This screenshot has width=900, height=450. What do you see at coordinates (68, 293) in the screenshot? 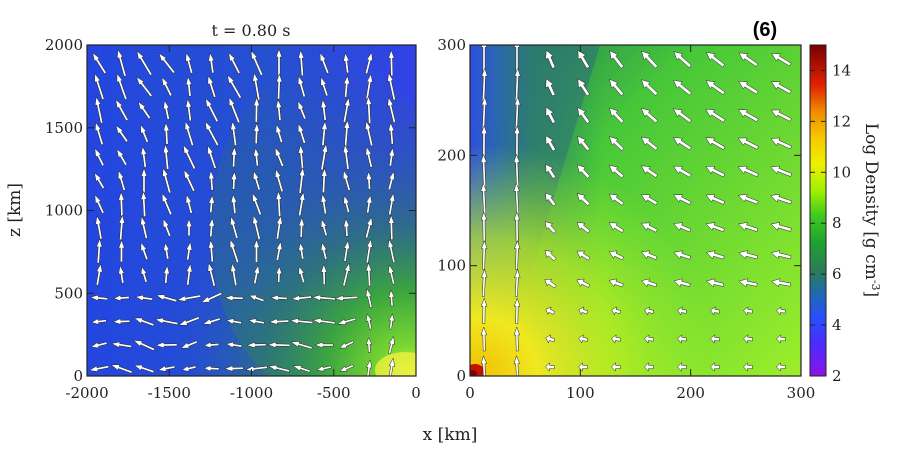
I see `y-tick-label: 500` at bounding box center [68, 293].